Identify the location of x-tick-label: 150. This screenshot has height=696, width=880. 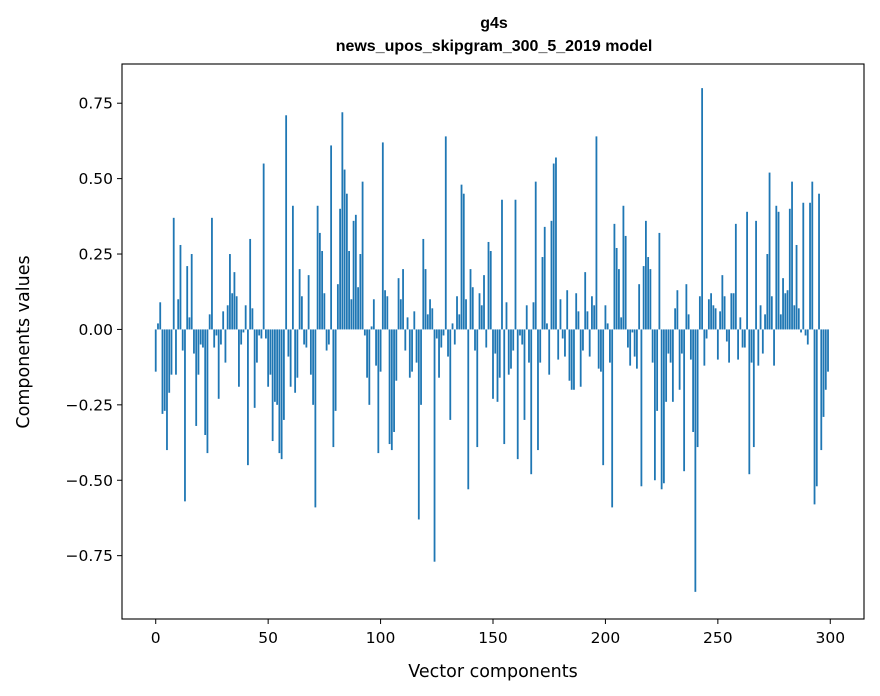
(493, 638).